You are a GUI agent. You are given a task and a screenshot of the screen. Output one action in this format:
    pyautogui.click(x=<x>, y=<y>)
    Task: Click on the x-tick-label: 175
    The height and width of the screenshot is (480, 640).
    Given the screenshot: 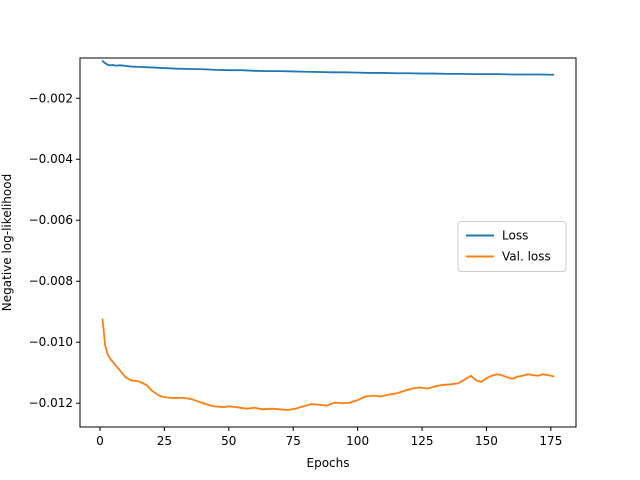 What is the action you would take?
    pyautogui.click(x=550, y=441)
    